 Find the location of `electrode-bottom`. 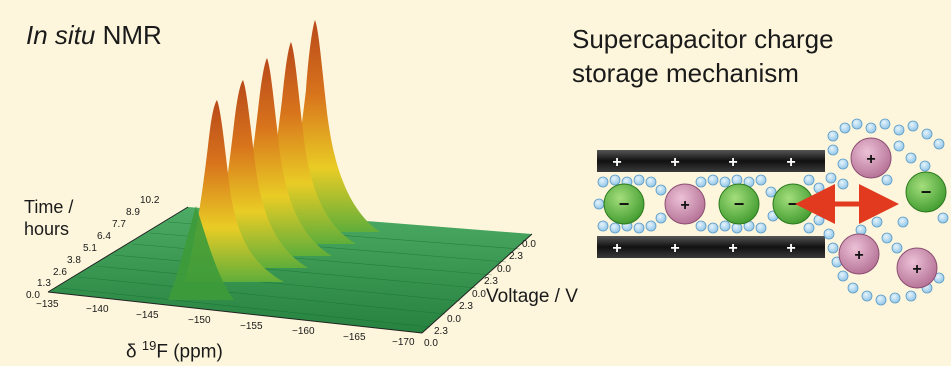

electrode-bottom is located at coordinates (711, 247).